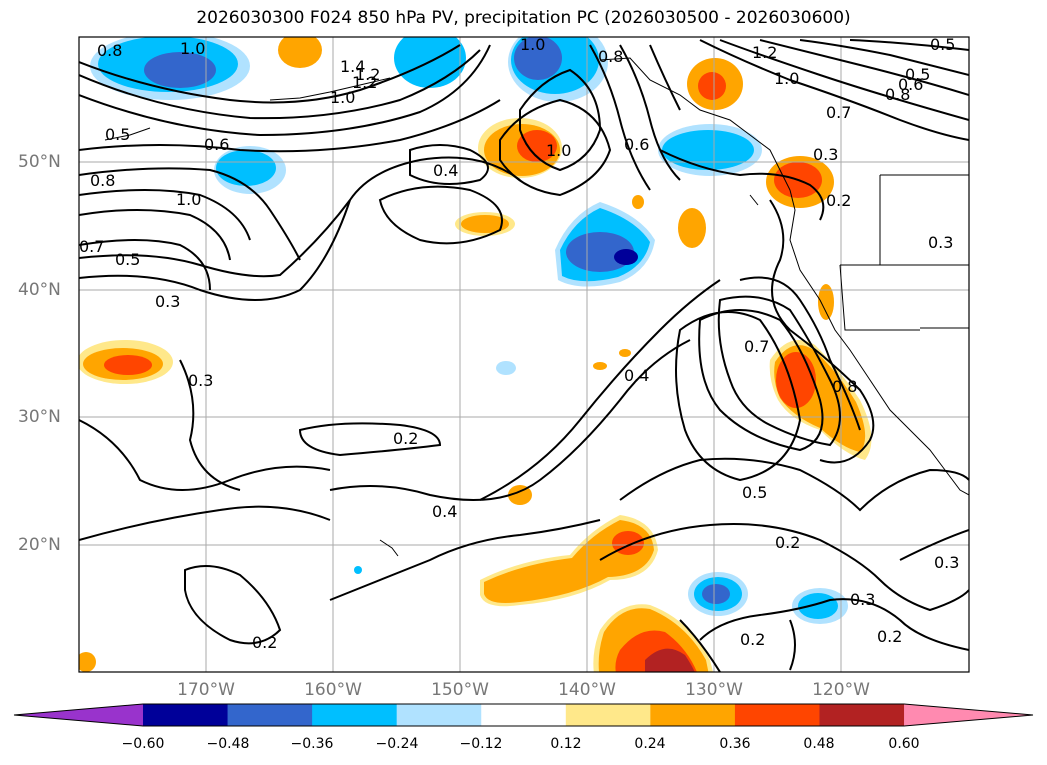 This screenshot has width=1047, height=765. I want to click on colorbar-tick: −0.48, so click(228, 744).